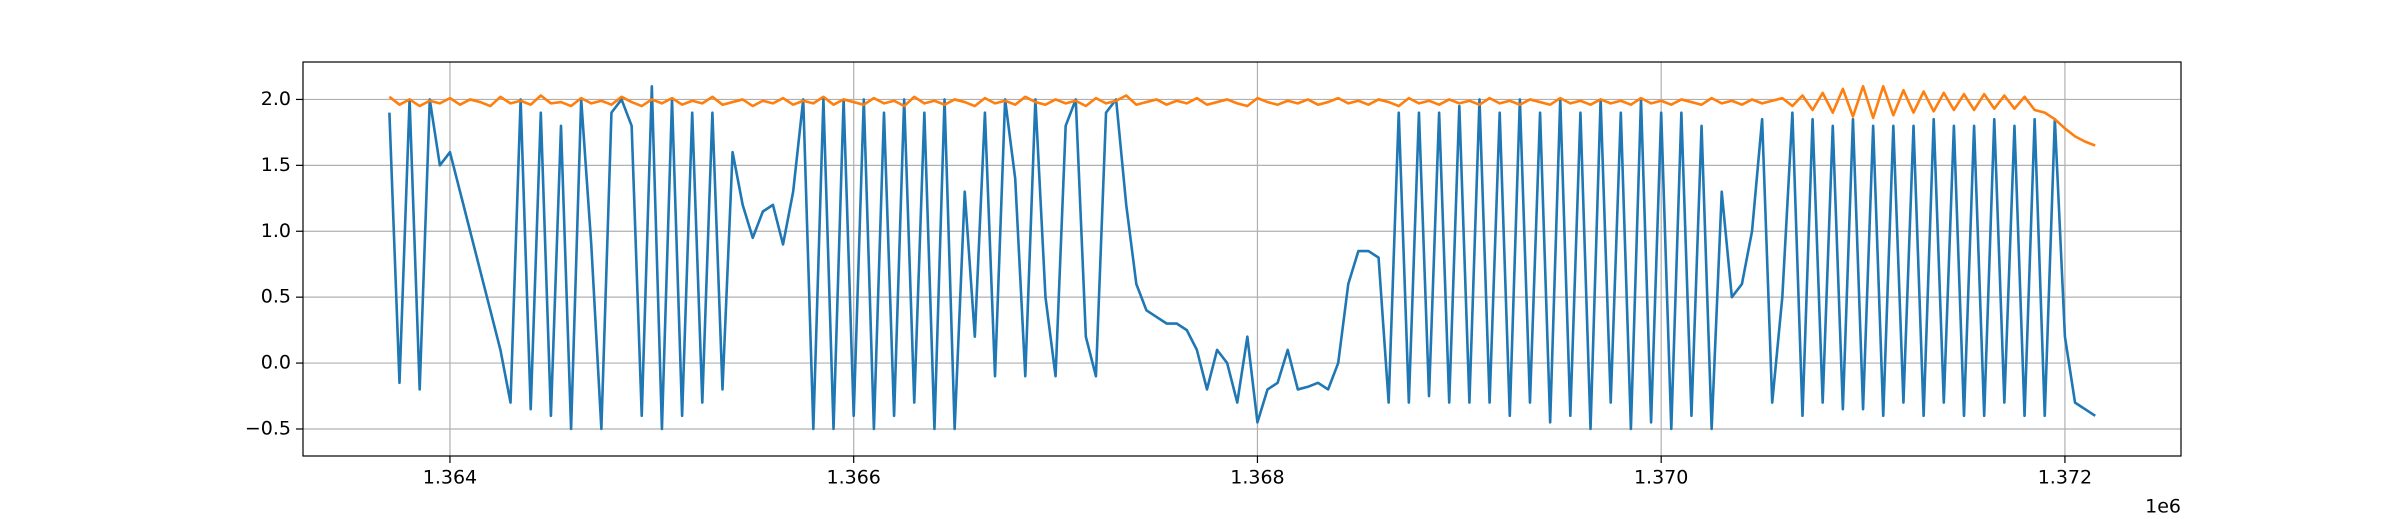 The height and width of the screenshot is (525, 2400). Describe the element at coordinates (276, 99) in the screenshot. I see `y-tick-label: 2.0` at that location.